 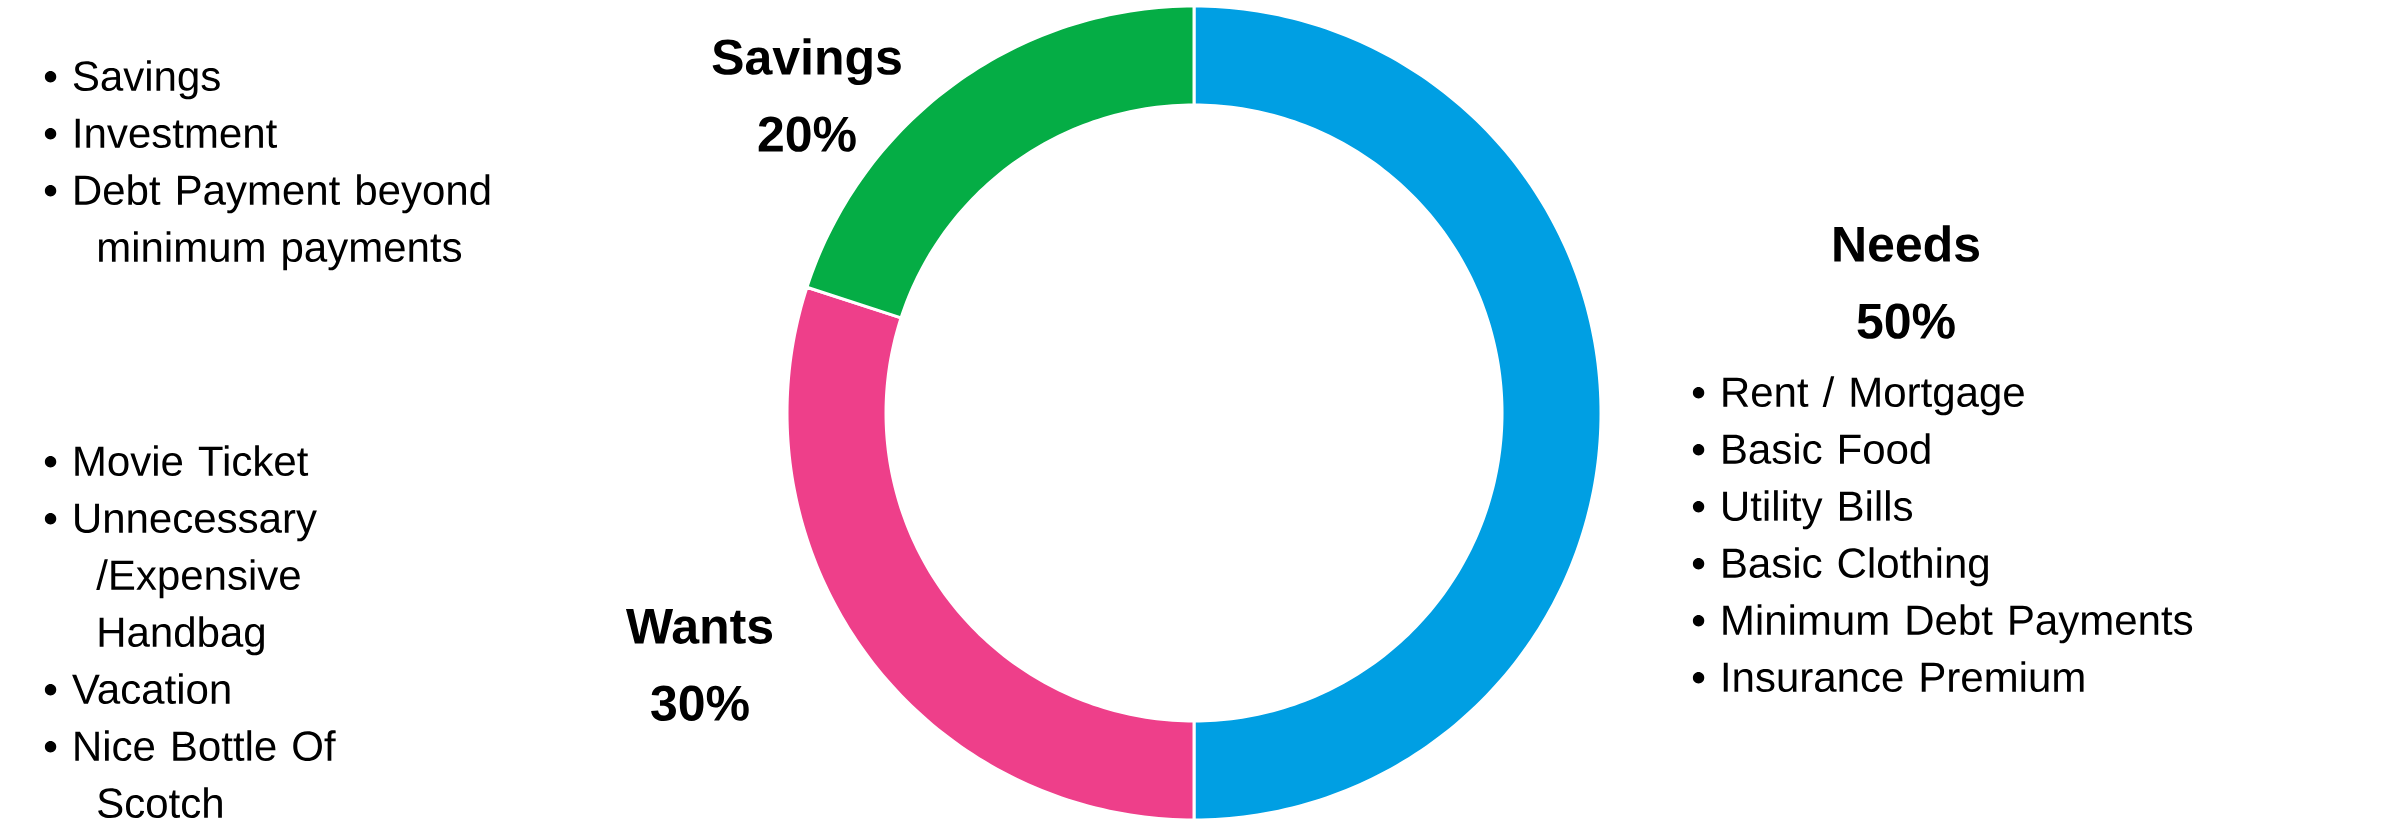 I want to click on data-label: 30%, so click(x=700, y=703).